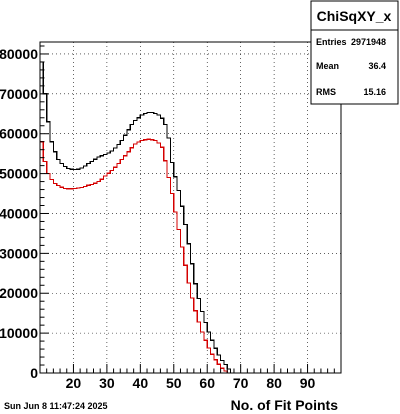 Image resolution: width=400 pixels, height=414 pixels. Describe the element at coordinates (241, 383) in the screenshot. I see `x-tick-label: 70` at that location.